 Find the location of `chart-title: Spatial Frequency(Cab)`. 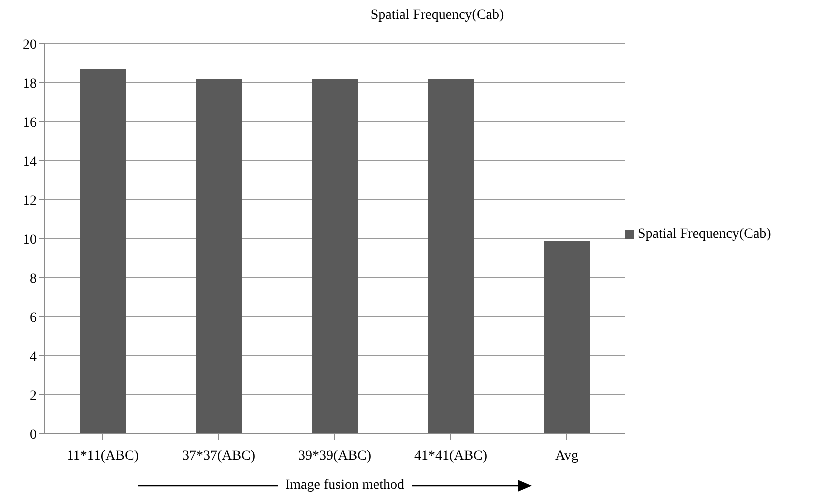

chart-title: Spatial Frequency(Cab) is located at coordinates (438, 16).